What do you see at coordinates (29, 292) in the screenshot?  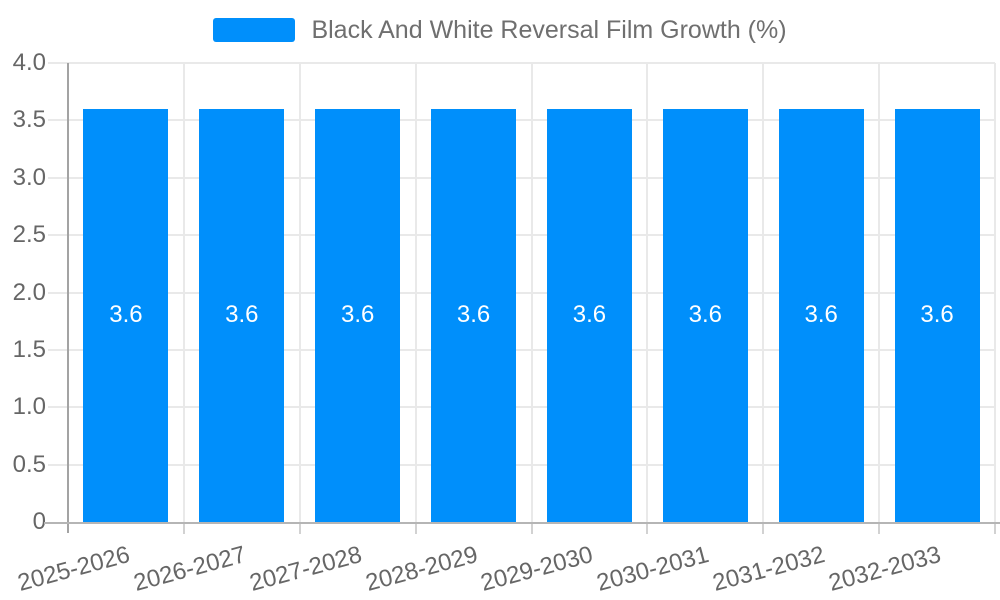 I see `y-tick-label: 2.0` at bounding box center [29, 292].